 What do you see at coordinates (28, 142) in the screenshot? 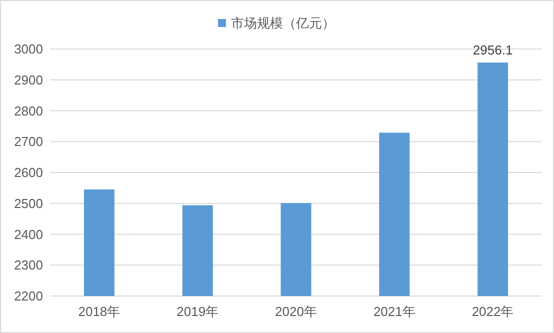
I see `y-tick-label: 2700` at bounding box center [28, 142].